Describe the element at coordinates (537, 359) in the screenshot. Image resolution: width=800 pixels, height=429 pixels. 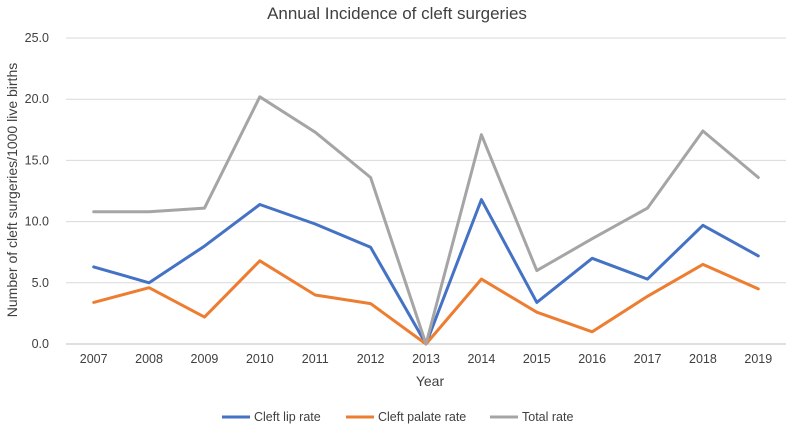
I see `x-tick-label: 2015` at that location.